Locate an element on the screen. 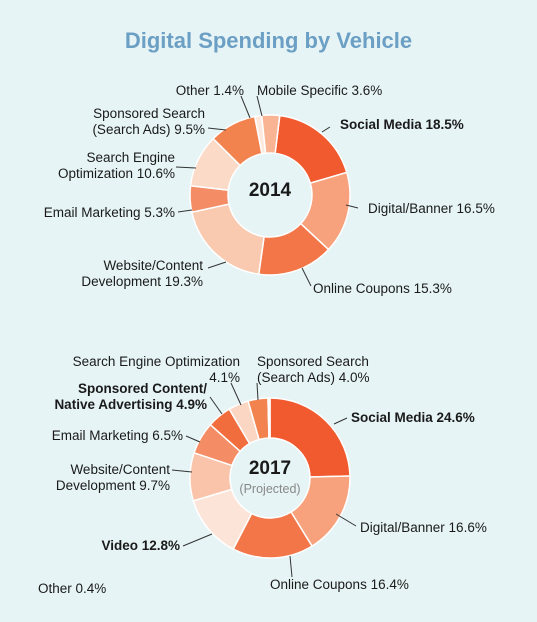 Image resolution: width=537 pixels, height=622 pixels. label-digital-banner: Digital/Banner 16.5% is located at coordinates (431, 208).